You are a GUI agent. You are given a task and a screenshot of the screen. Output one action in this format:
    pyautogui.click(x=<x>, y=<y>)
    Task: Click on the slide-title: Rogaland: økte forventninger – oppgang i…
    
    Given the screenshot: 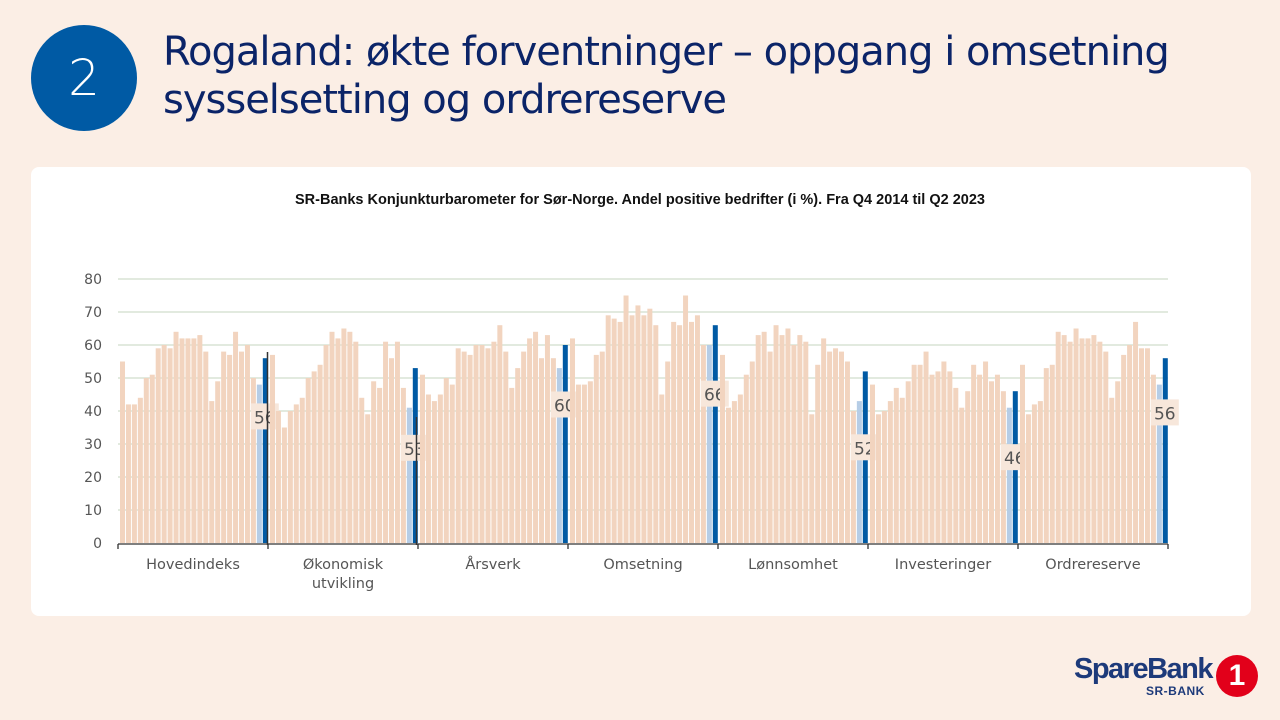 What is the action you would take?
    pyautogui.click(x=666, y=76)
    